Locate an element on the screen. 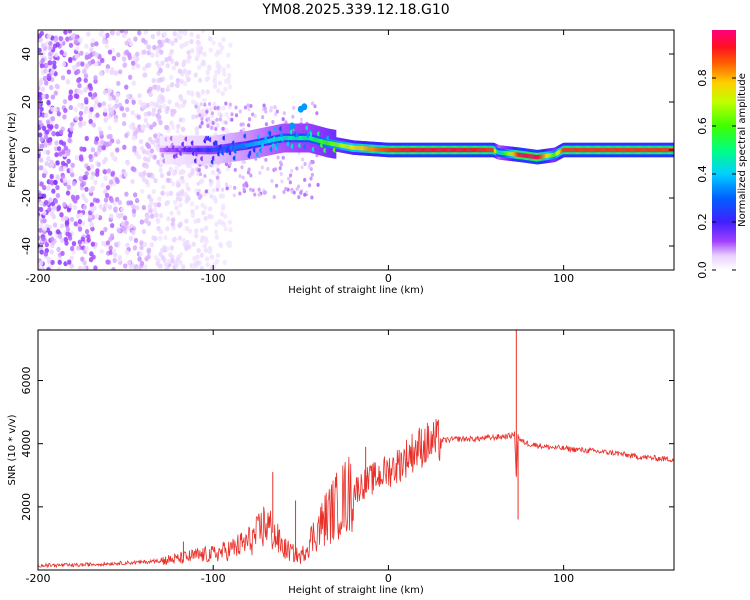  colorbar-ticks: 0.0 0.2 0.4 0.6 0.8 is located at coordinates (716, 174).